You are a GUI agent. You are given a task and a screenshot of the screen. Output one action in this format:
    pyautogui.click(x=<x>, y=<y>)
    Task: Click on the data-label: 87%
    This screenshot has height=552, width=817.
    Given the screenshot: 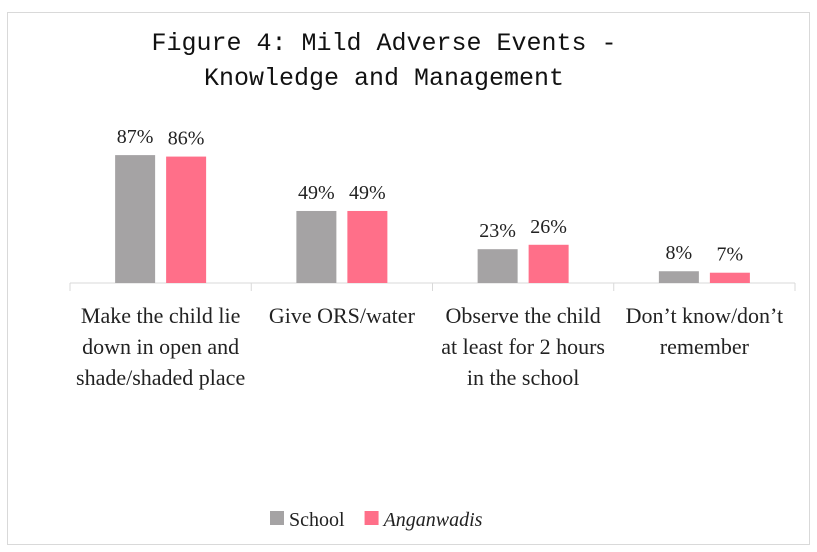 What is the action you would take?
    pyautogui.click(x=135, y=137)
    